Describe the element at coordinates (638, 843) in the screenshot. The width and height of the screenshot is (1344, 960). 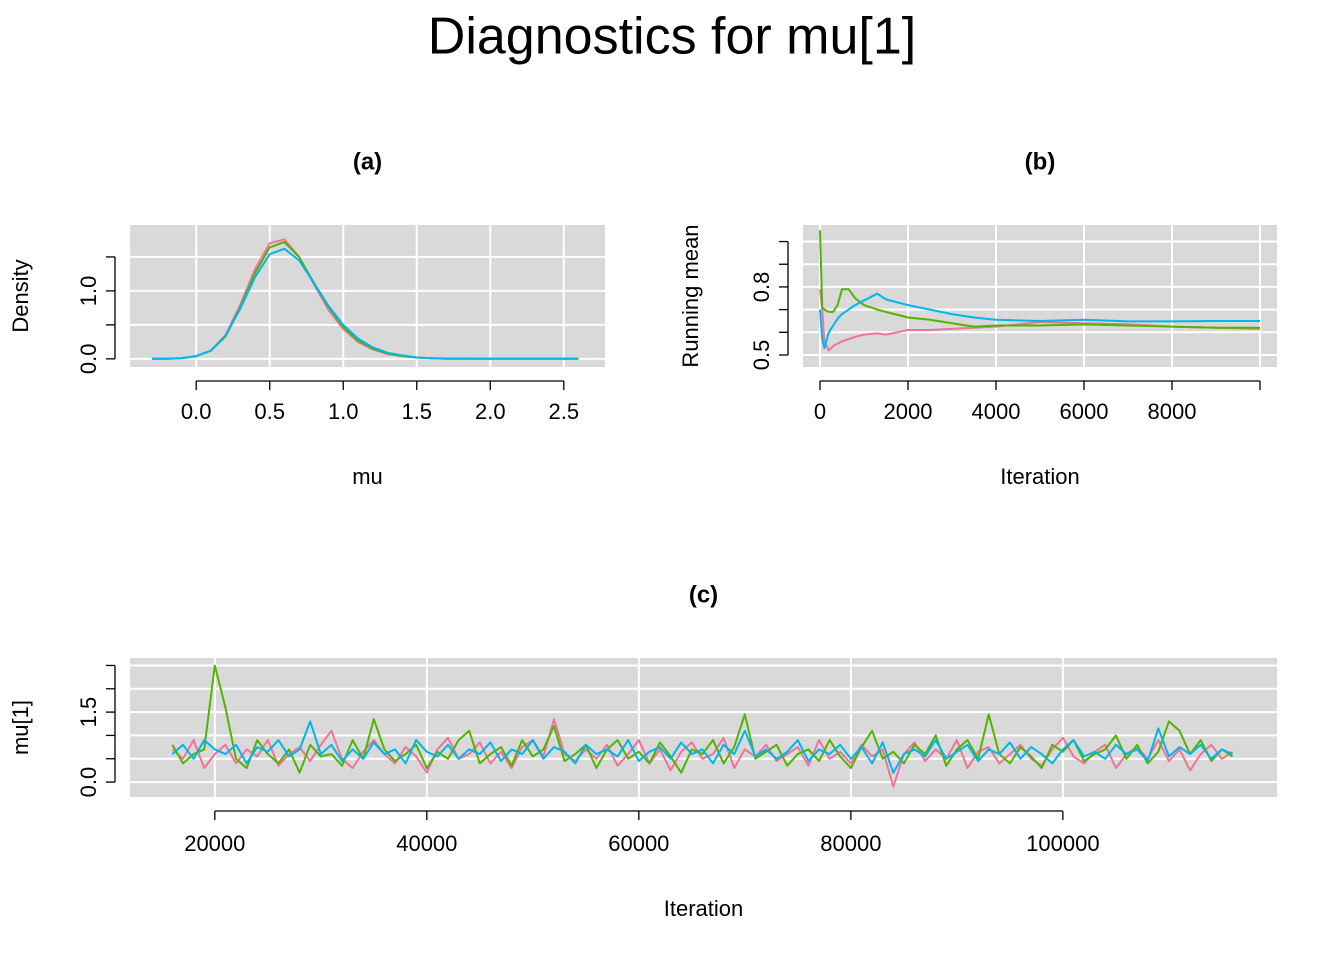
I see `x-tick-label: 60000` at that location.